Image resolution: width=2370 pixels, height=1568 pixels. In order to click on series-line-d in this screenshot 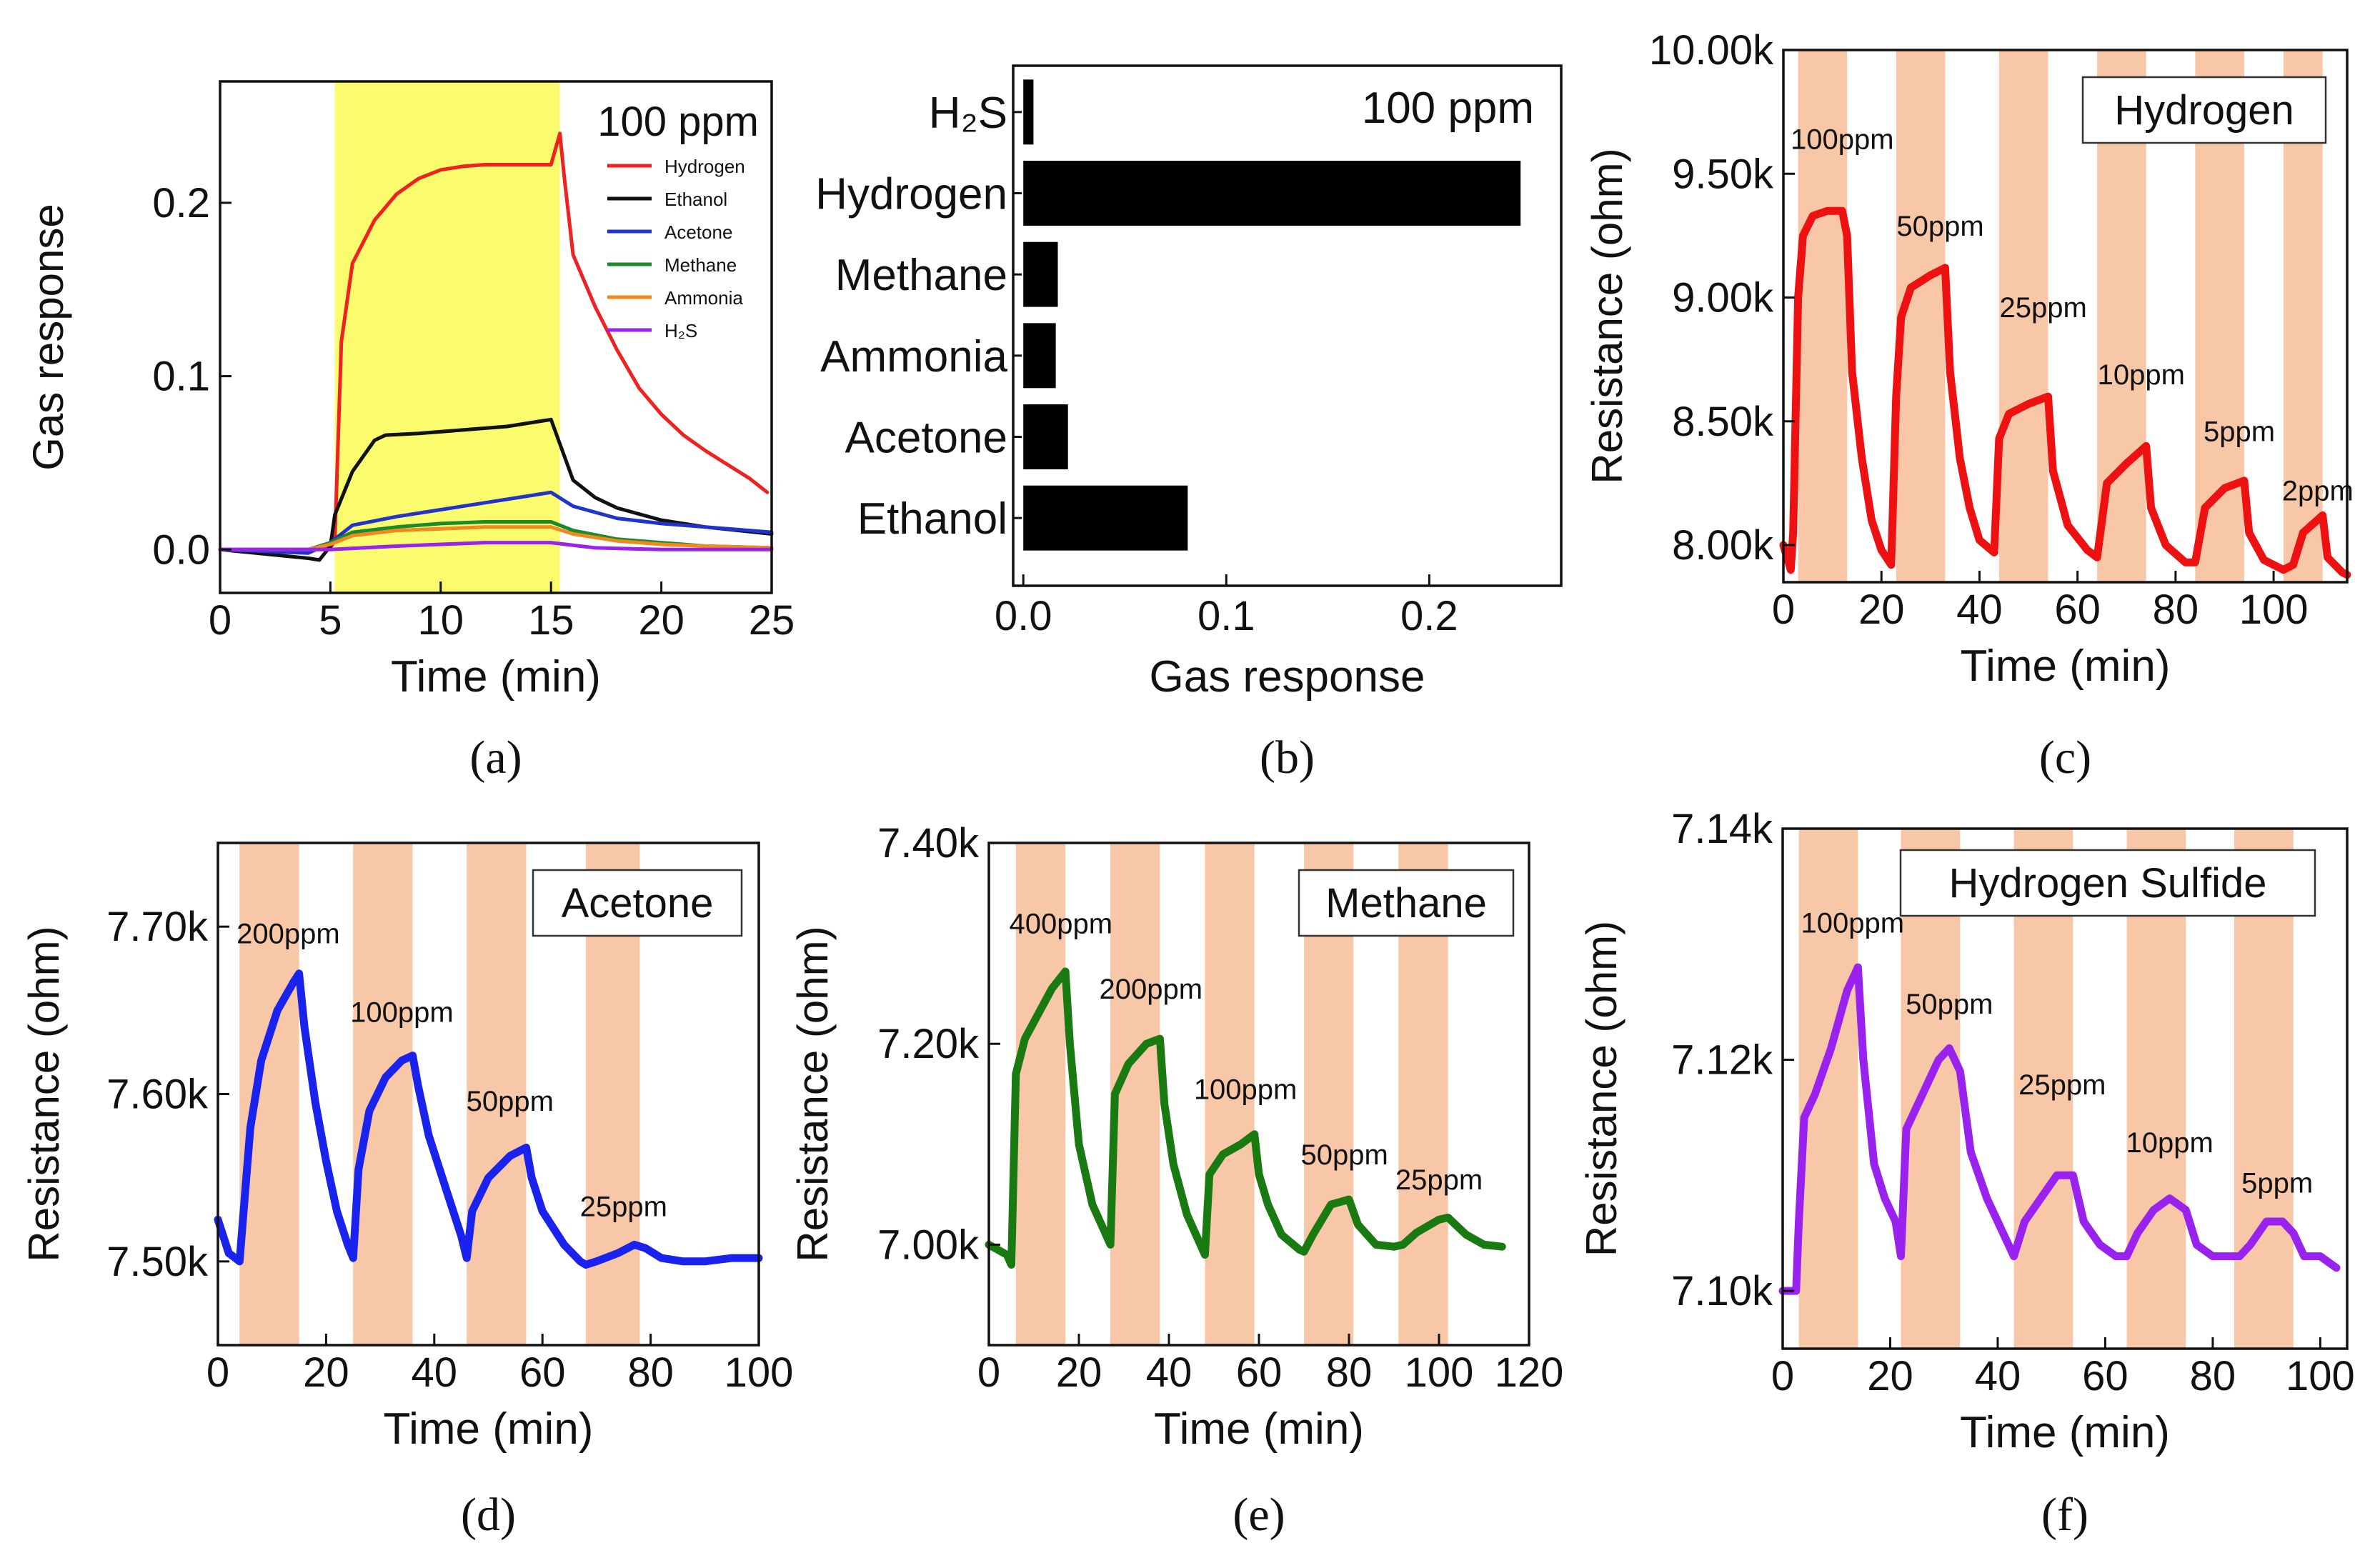, I will do `click(489, 1119)`.